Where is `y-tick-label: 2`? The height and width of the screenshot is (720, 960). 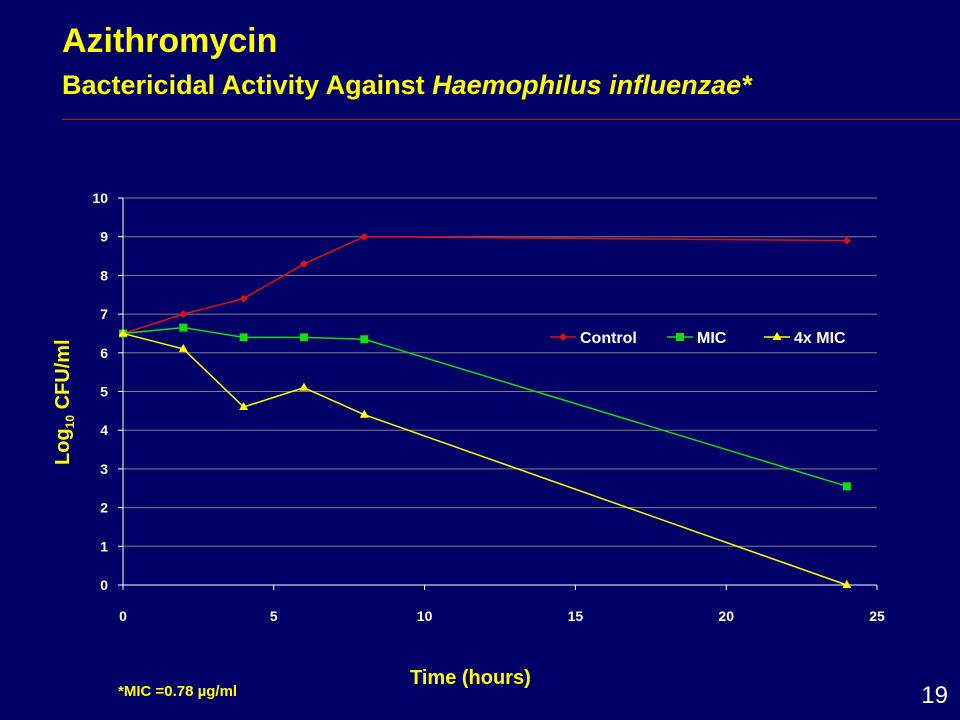
y-tick-label: 2 is located at coordinates (104, 508).